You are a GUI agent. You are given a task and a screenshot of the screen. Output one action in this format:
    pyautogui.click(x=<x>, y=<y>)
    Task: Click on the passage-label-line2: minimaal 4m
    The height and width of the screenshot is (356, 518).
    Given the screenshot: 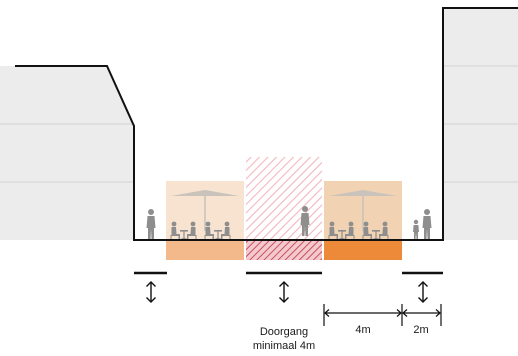 What is the action you would take?
    pyautogui.click(x=284, y=346)
    